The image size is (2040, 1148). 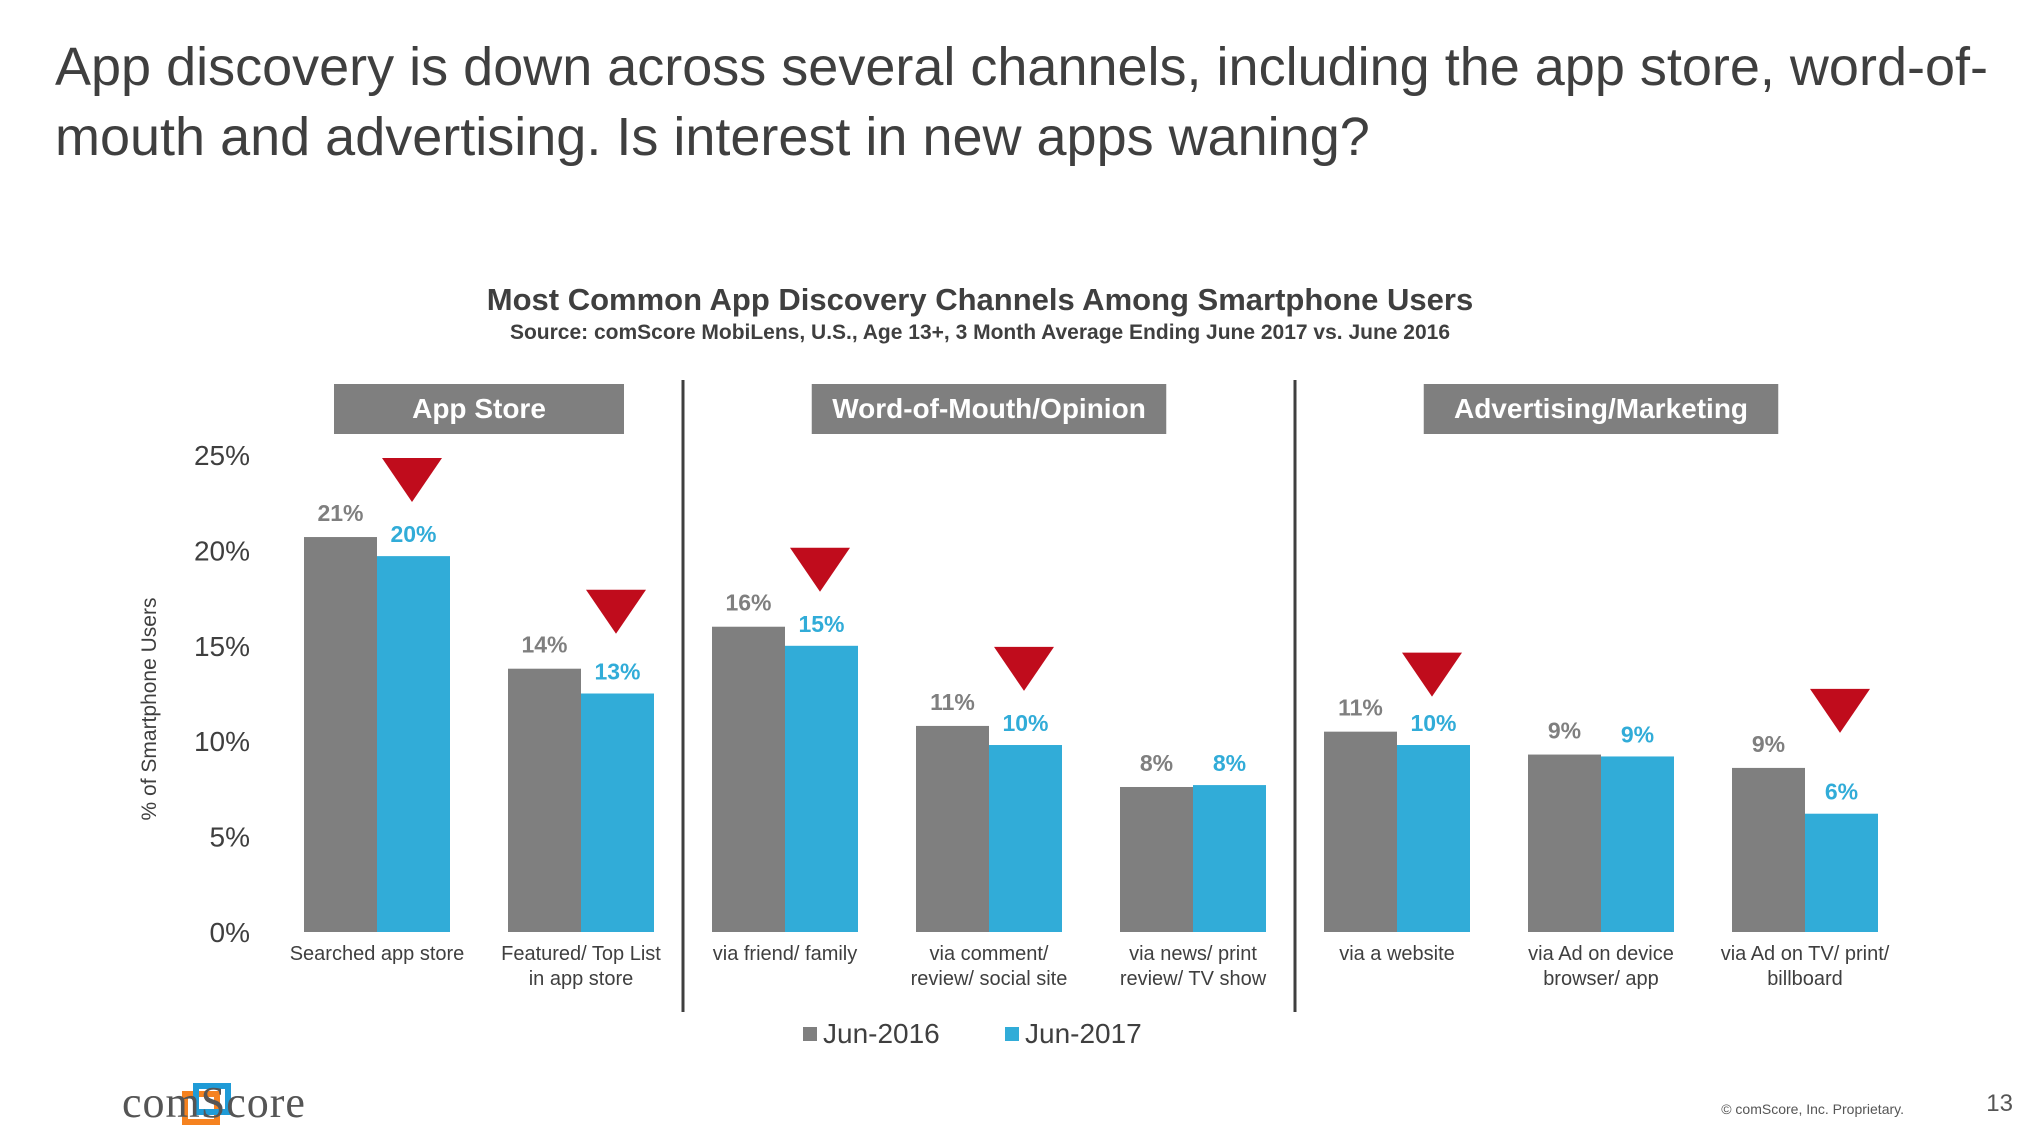 What do you see at coordinates (222, 694) in the screenshot?
I see `y-axis-ticks: 0% 5% 10% 15% 20% 25%` at bounding box center [222, 694].